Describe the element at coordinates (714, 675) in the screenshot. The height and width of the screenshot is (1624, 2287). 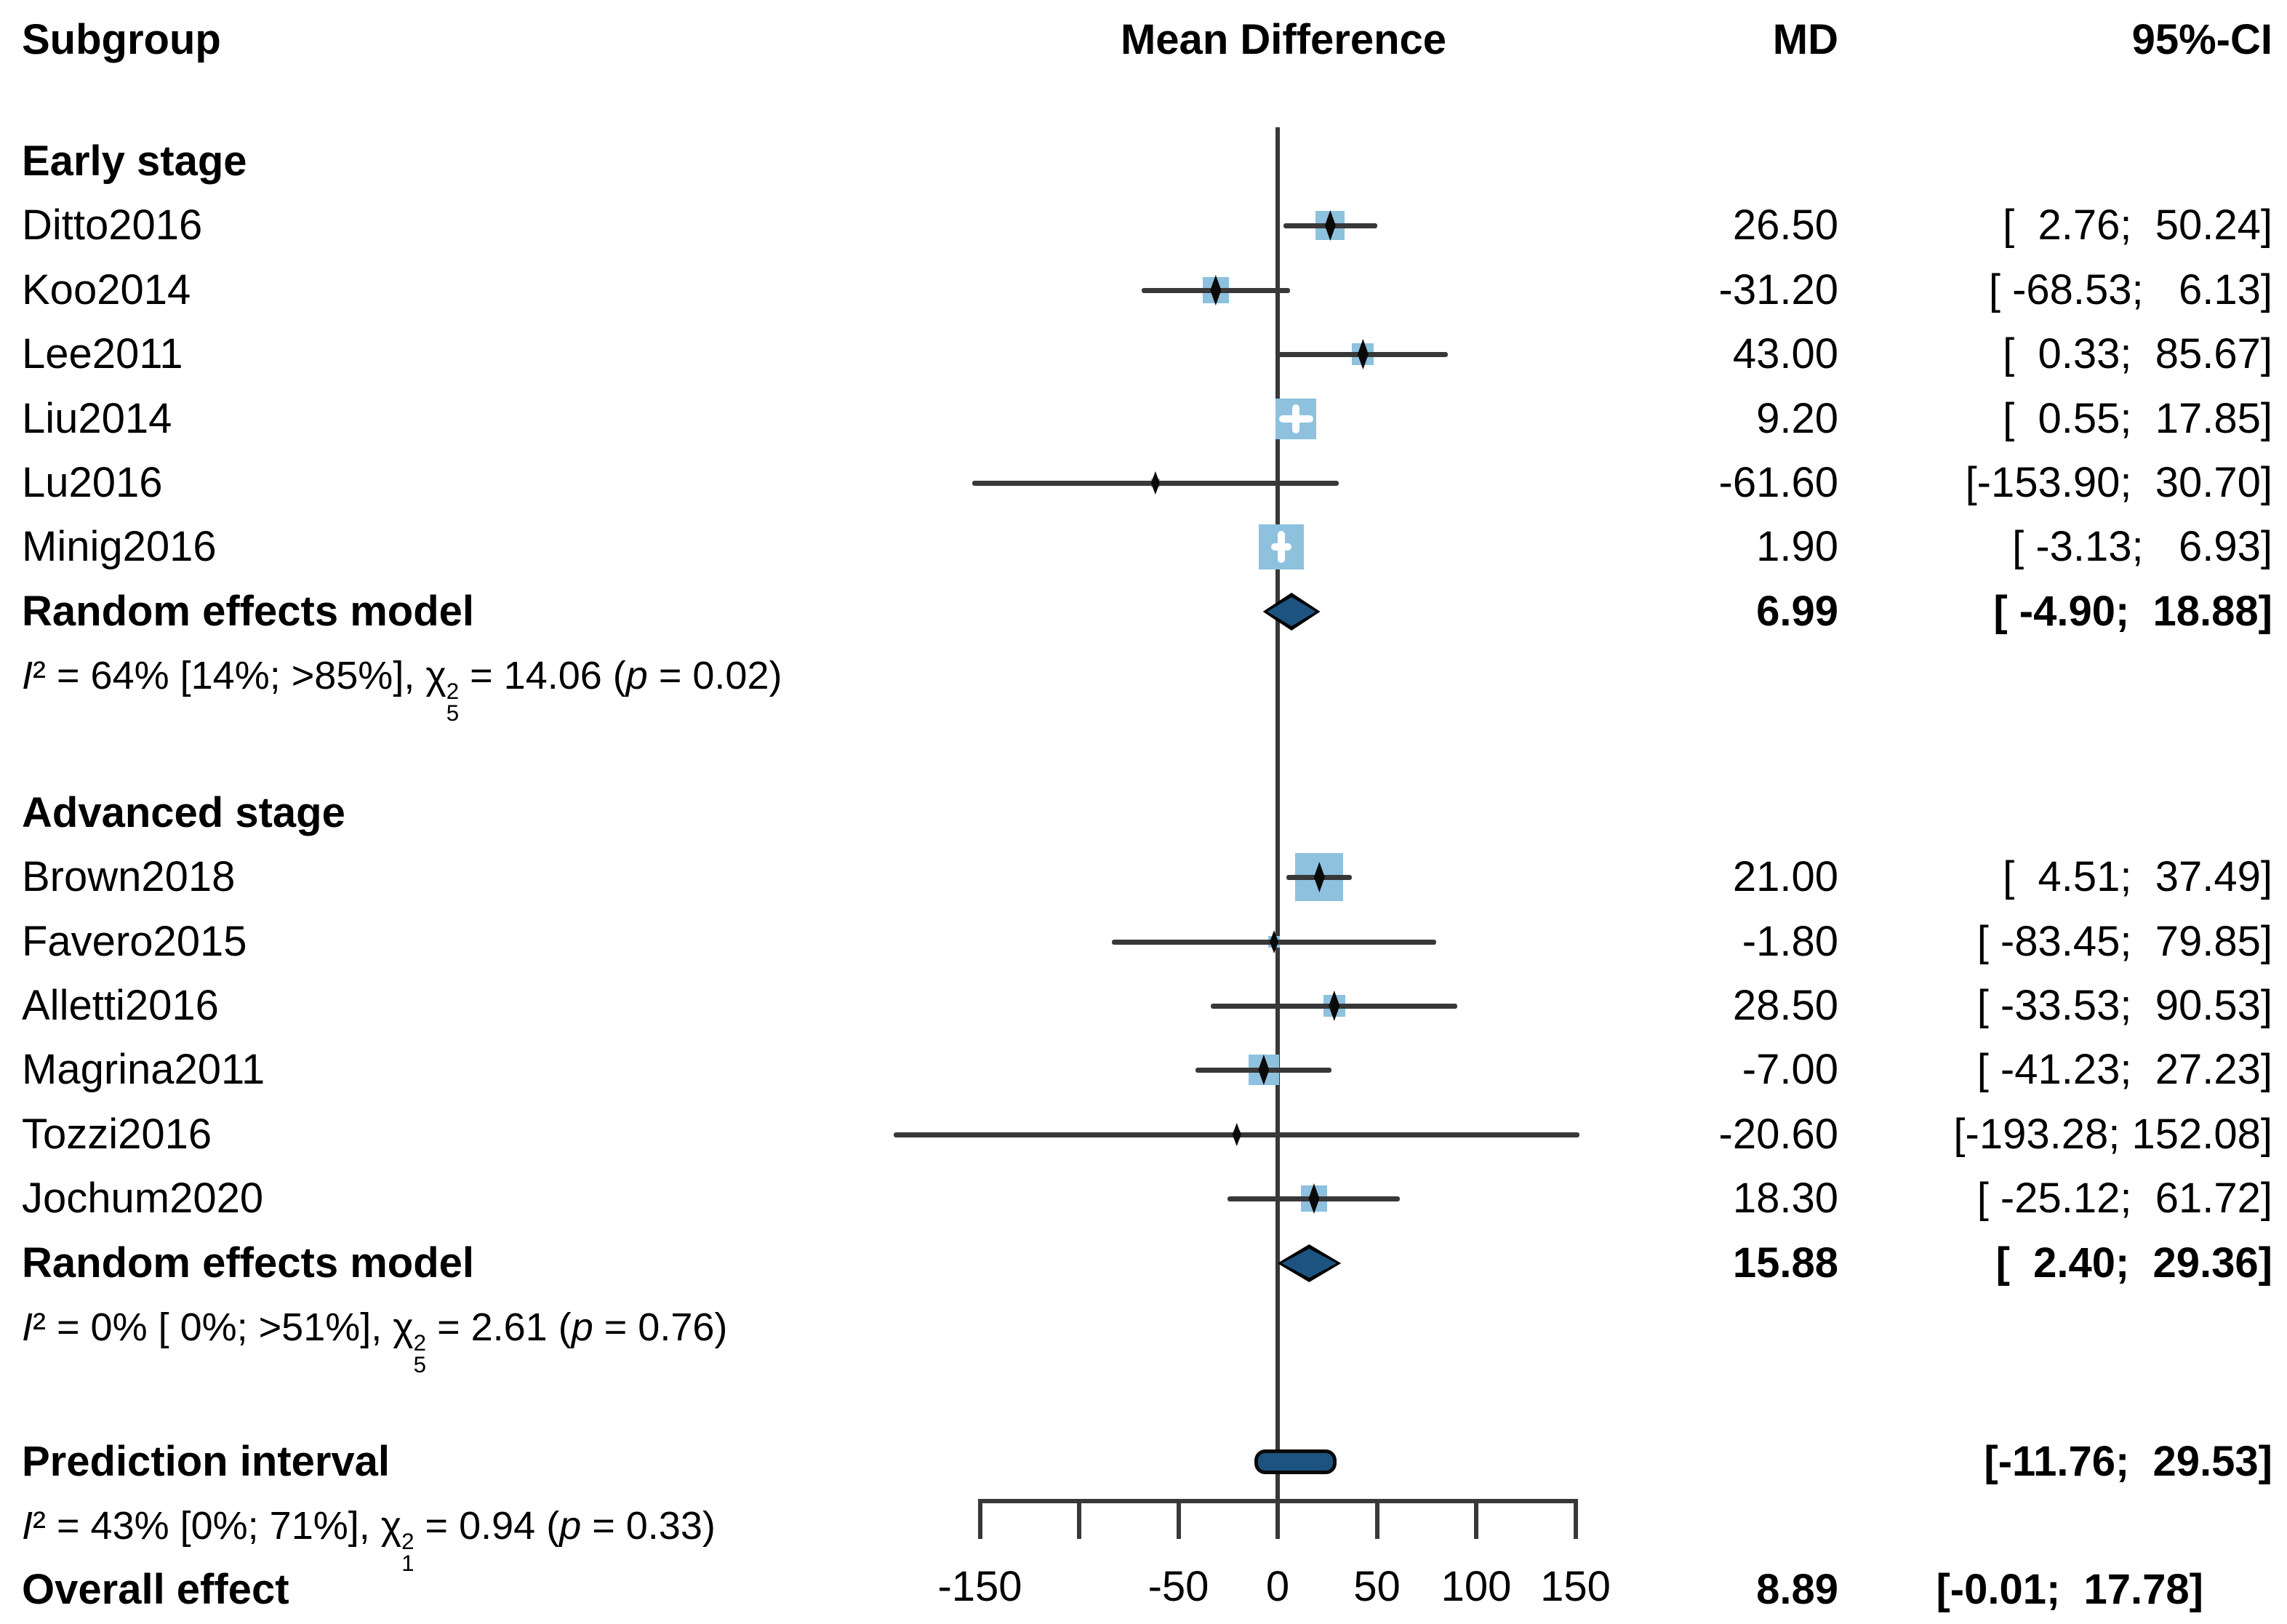
I see `p-value: = 0.02)` at that location.